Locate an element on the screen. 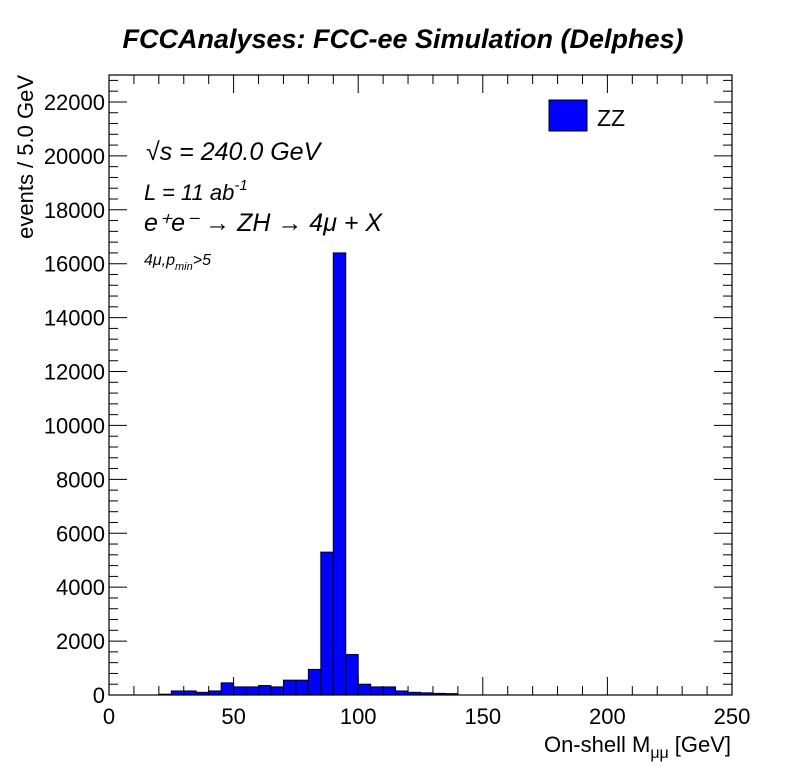 This screenshot has width=796, height=772. x-tick-label: 200 is located at coordinates (607, 716).